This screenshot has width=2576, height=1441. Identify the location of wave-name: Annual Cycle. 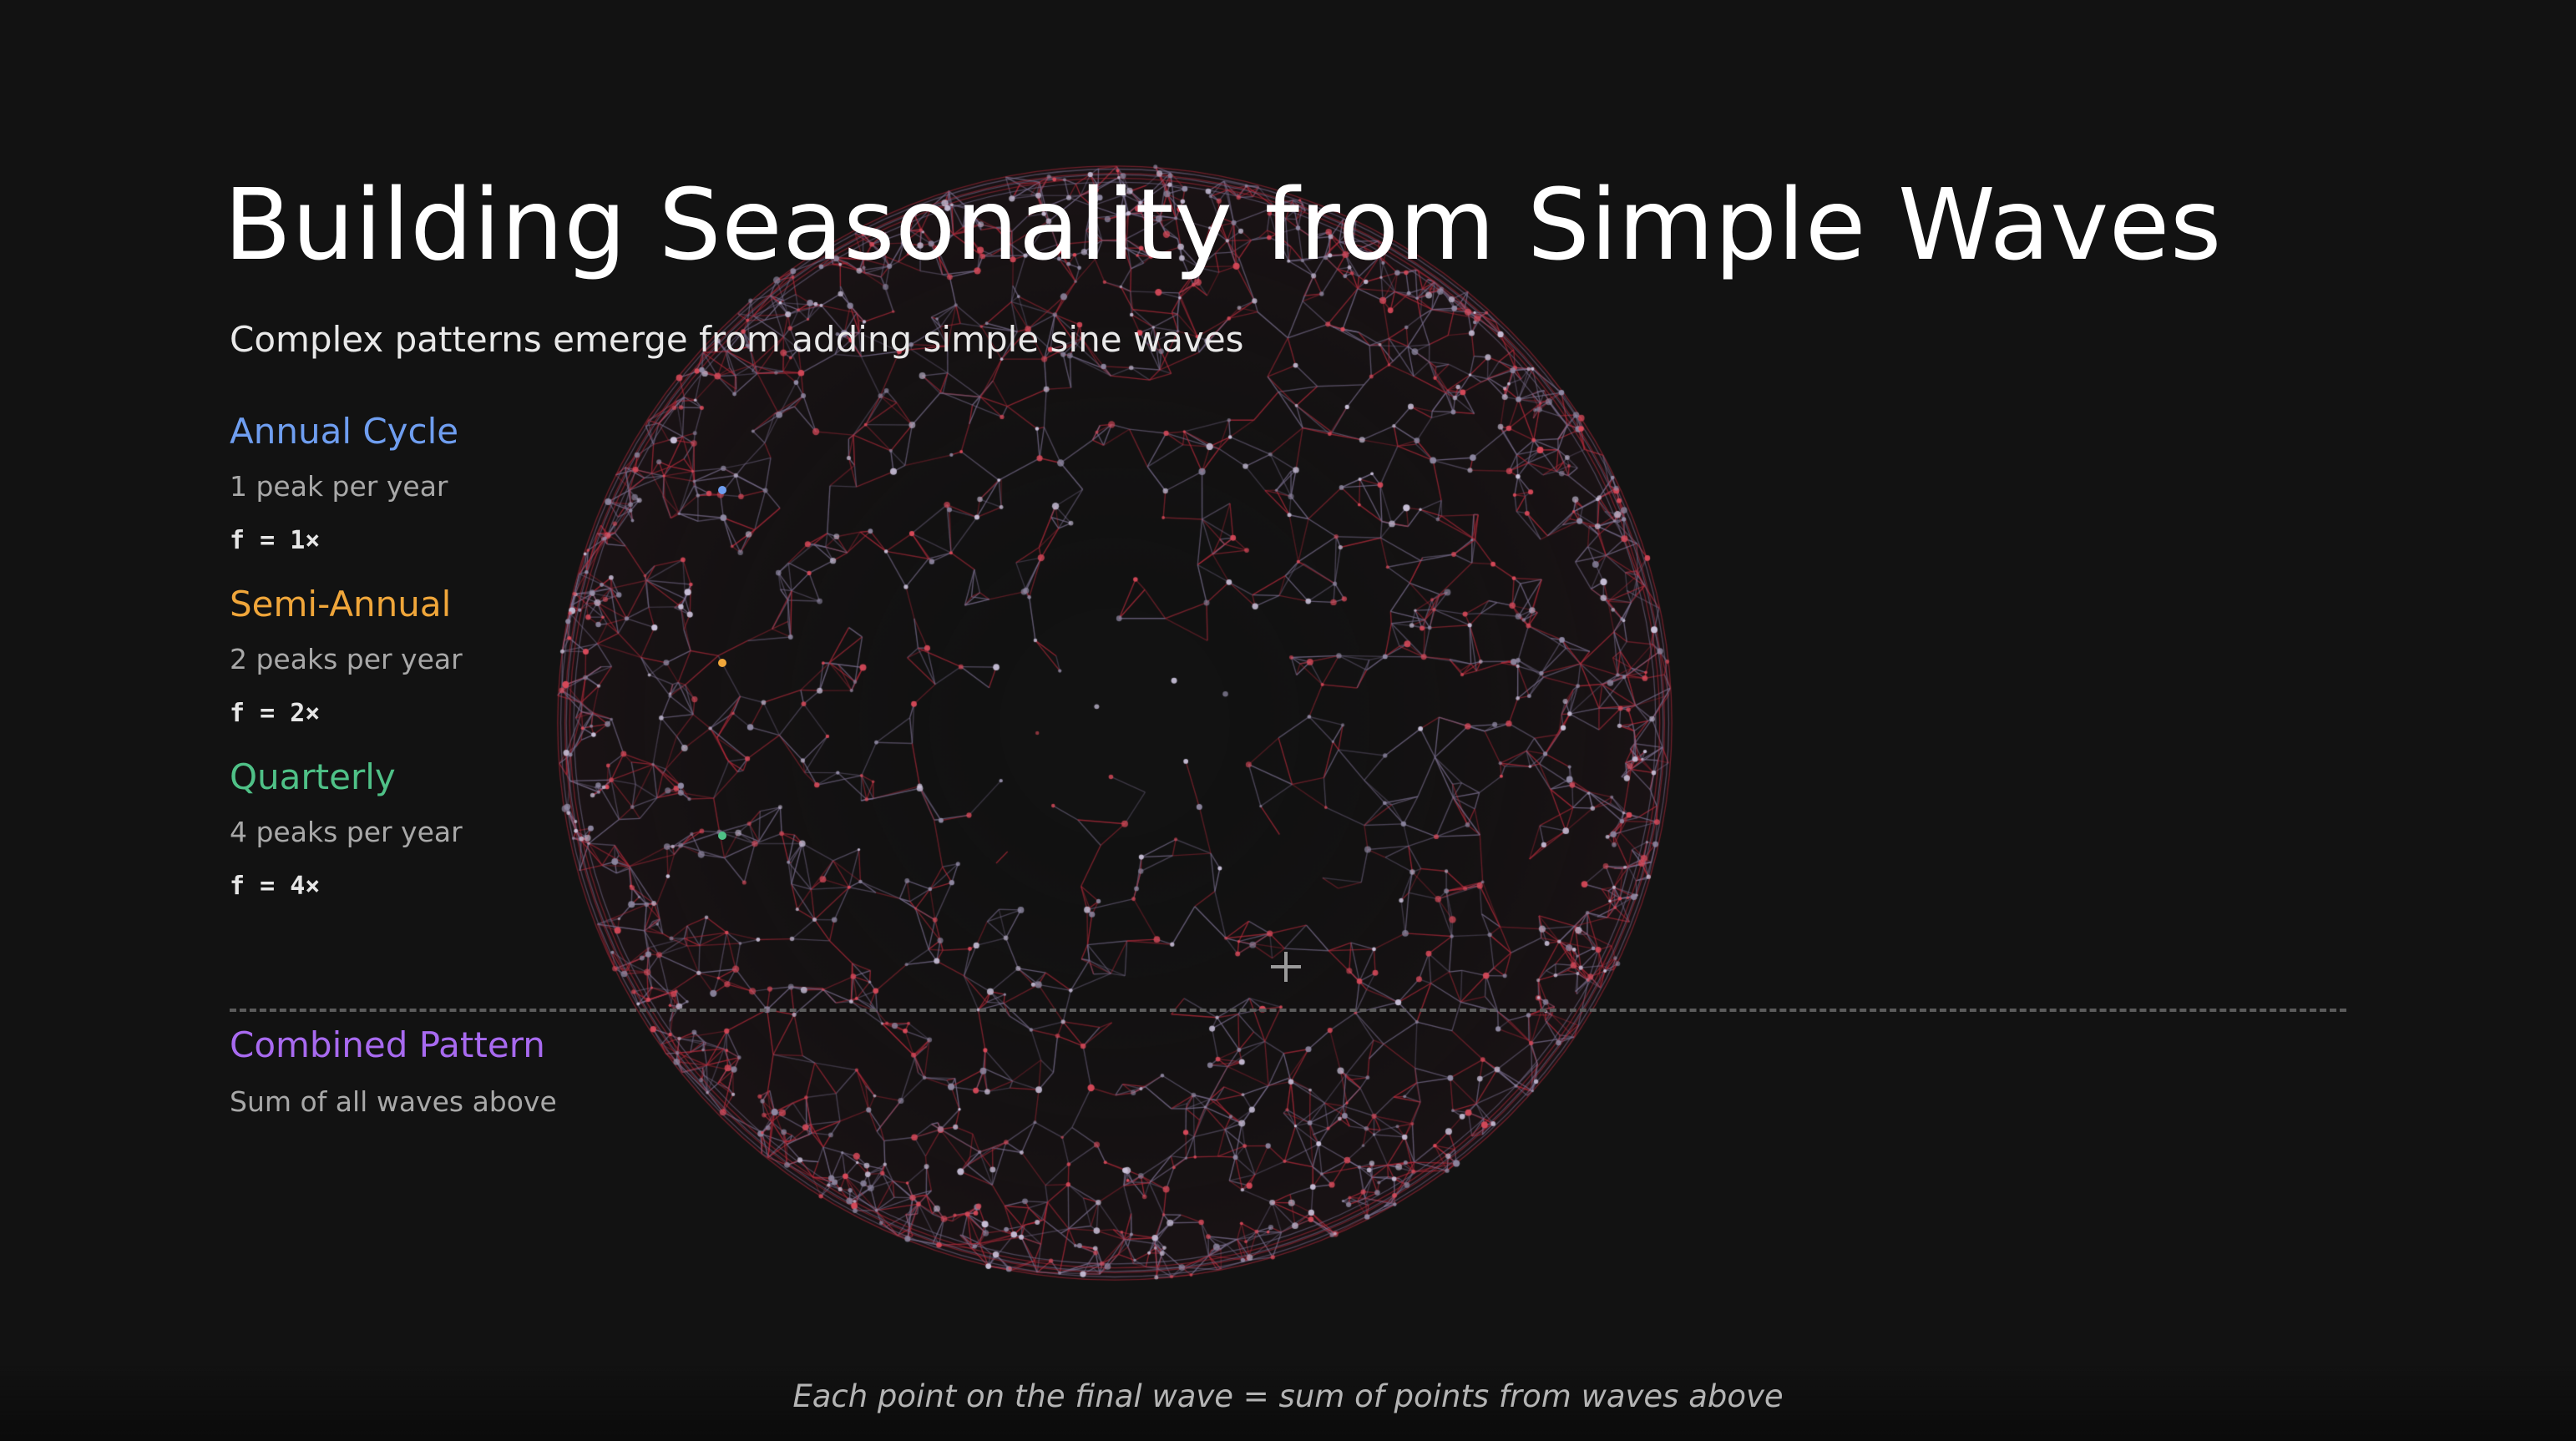
(344, 432).